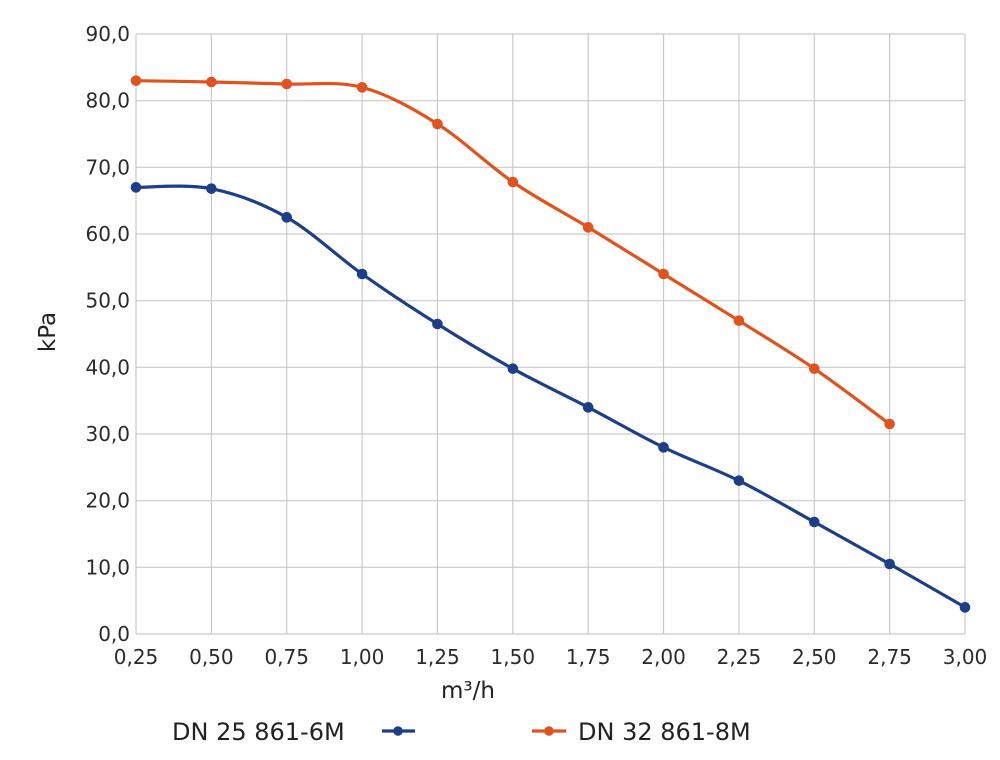 Image resolution: width=1000 pixels, height=760 pixels. What do you see at coordinates (468, 691) in the screenshot?
I see `x-axis-title: m³/h` at bounding box center [468, 691].